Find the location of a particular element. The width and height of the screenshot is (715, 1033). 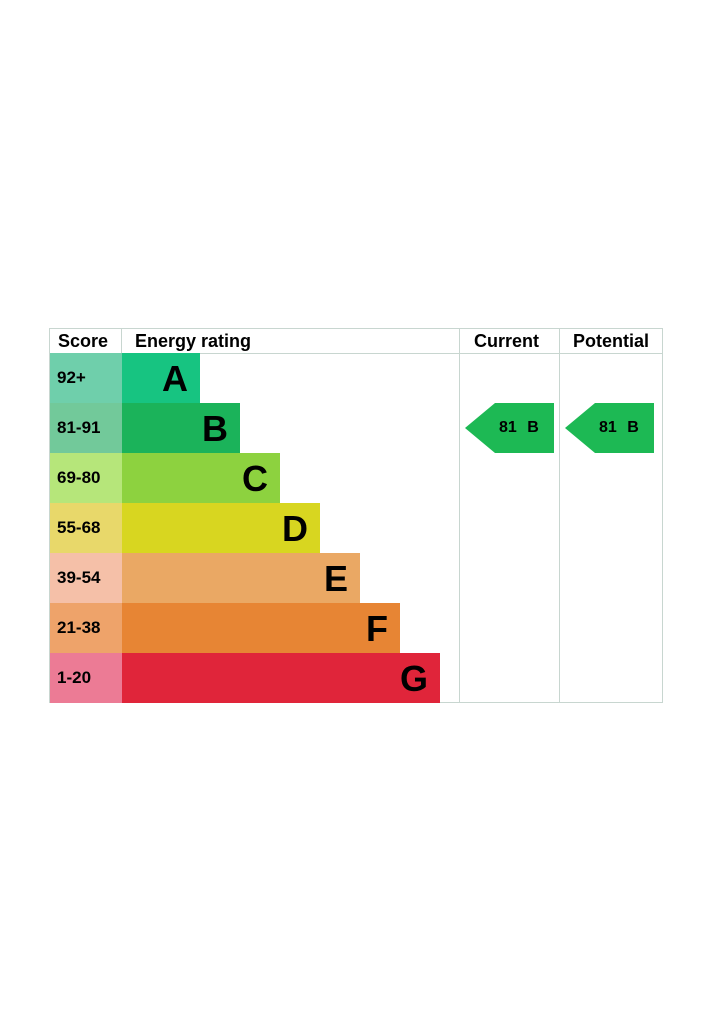

rating-letter: C is located at coordinates (255, 478).